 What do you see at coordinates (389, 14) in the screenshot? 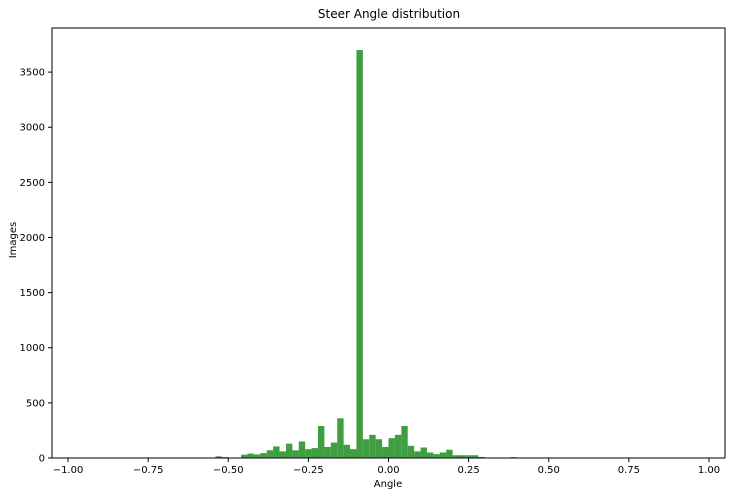
I see `chart-title: Steer Angle distribution` at bounding box center [389, 14].